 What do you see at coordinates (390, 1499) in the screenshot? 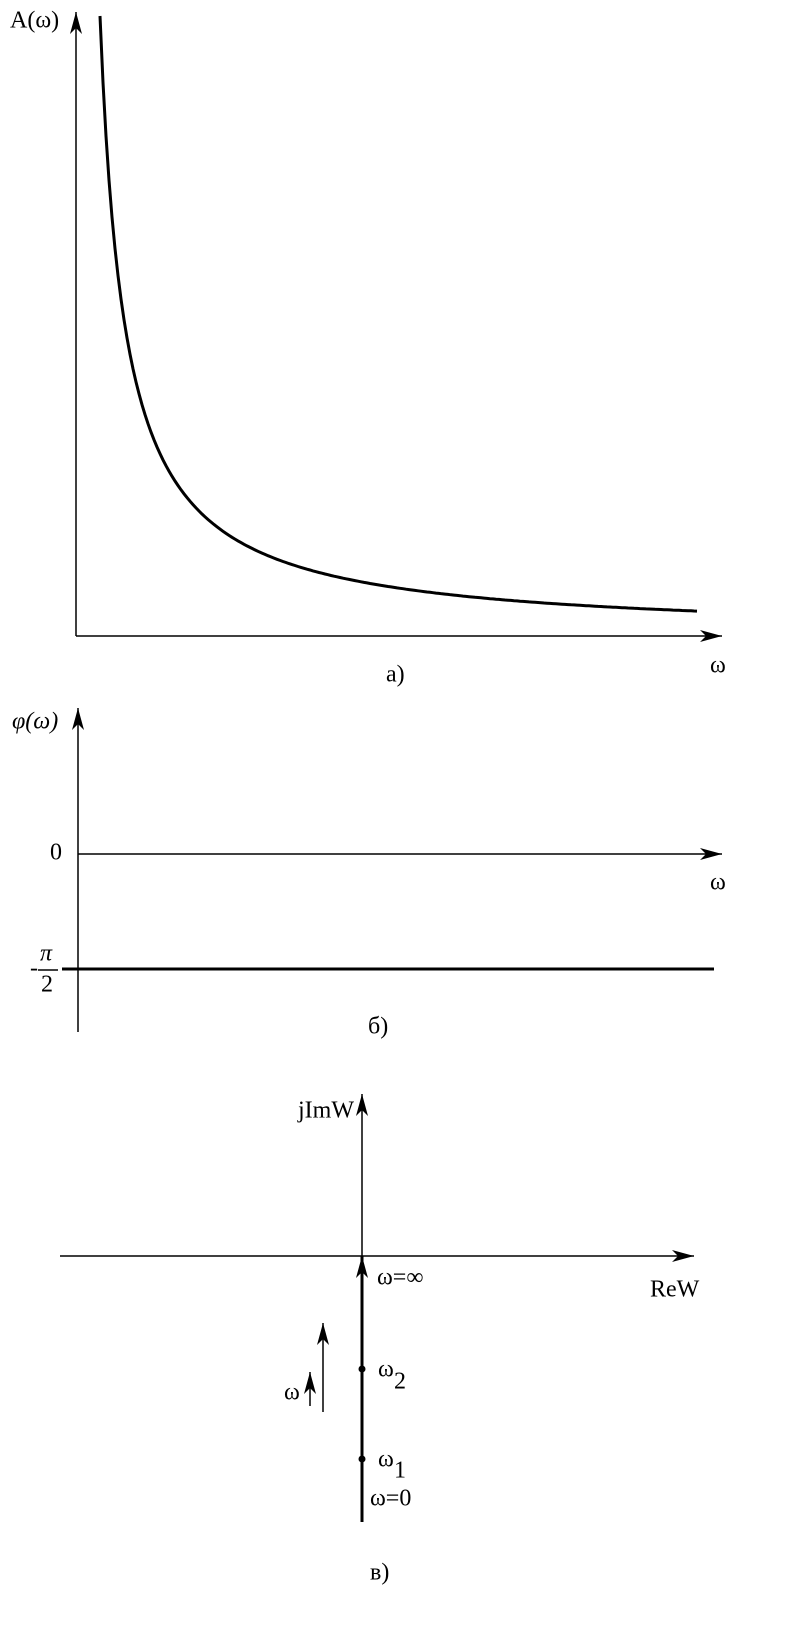
I see `zero-label: ω=0` at bounding box center [390, 1499].